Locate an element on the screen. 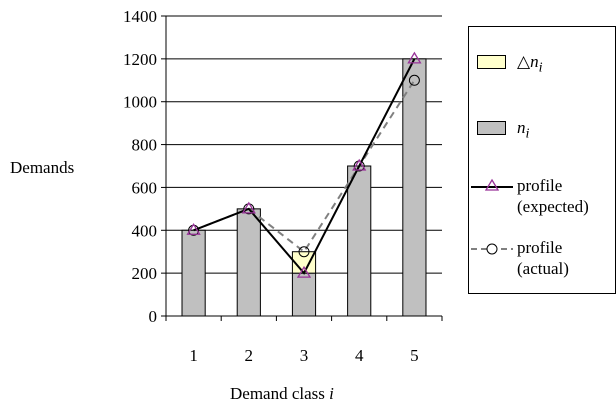  y-tick-label: 800 is located at coordinates (145, 145).